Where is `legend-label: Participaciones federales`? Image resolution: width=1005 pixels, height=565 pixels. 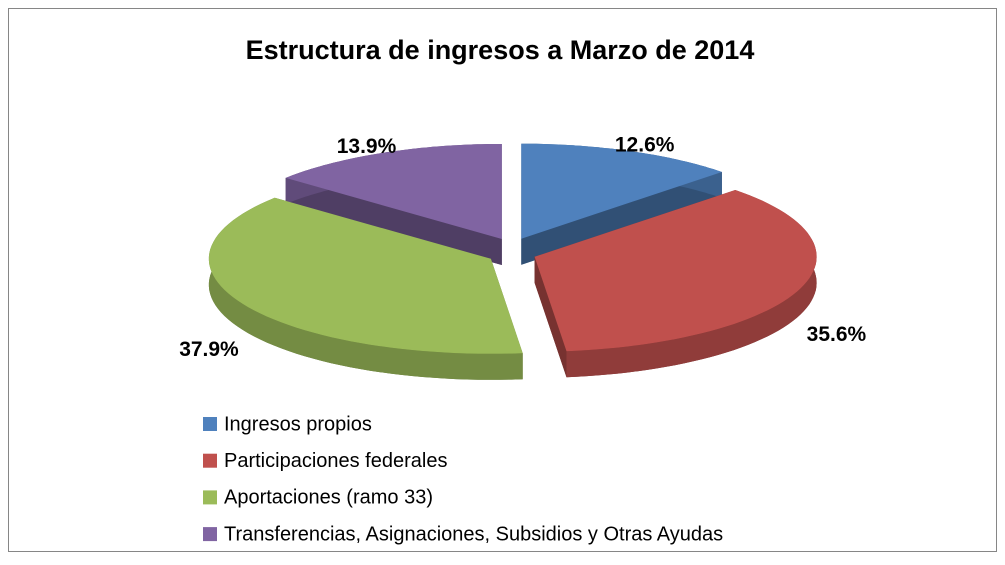
legend-label: Participaciones federales is located at coordinates (335, 461).